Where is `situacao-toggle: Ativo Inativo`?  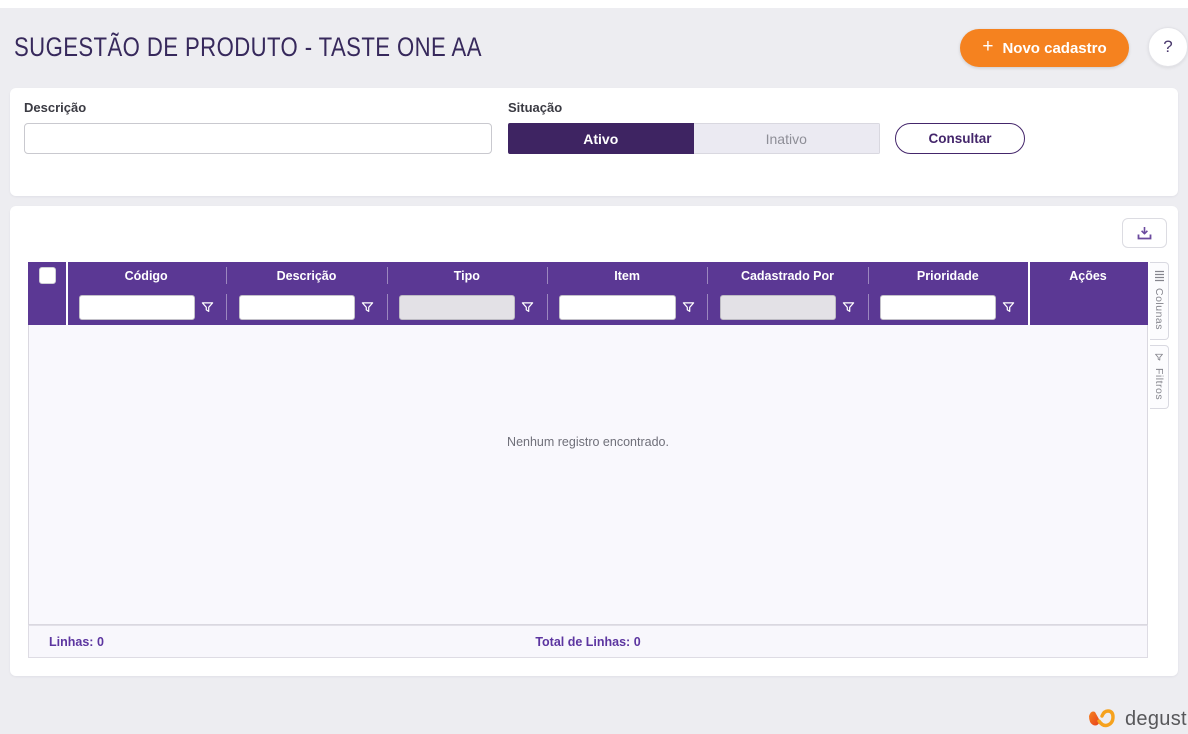
situacao-toggle: Ativo Inativo is located at coordinates (694, 138).